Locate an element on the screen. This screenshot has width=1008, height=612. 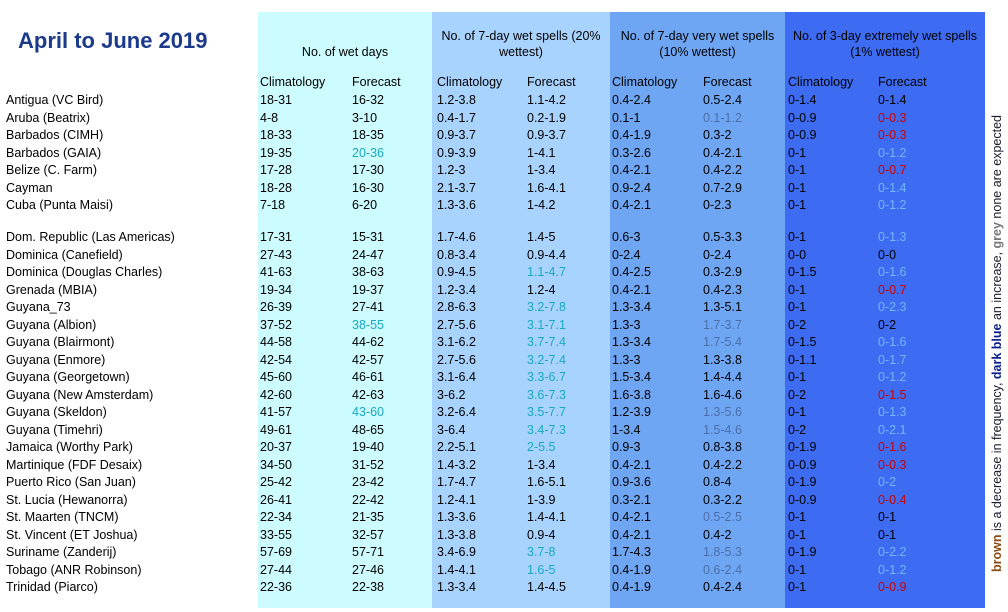
forecast-cell: 0-1.4 is located at coordinates (892, 100).